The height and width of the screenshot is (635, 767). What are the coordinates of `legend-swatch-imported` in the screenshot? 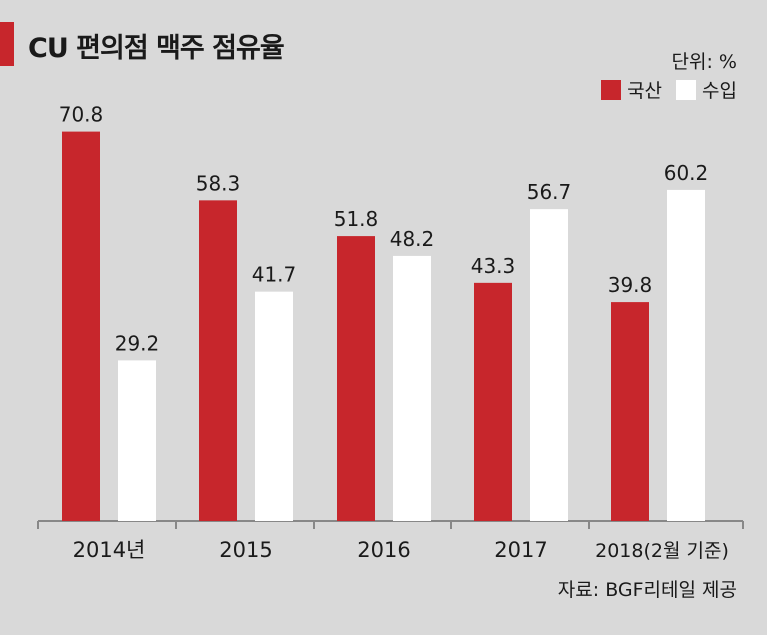 It's located at (686, 89).